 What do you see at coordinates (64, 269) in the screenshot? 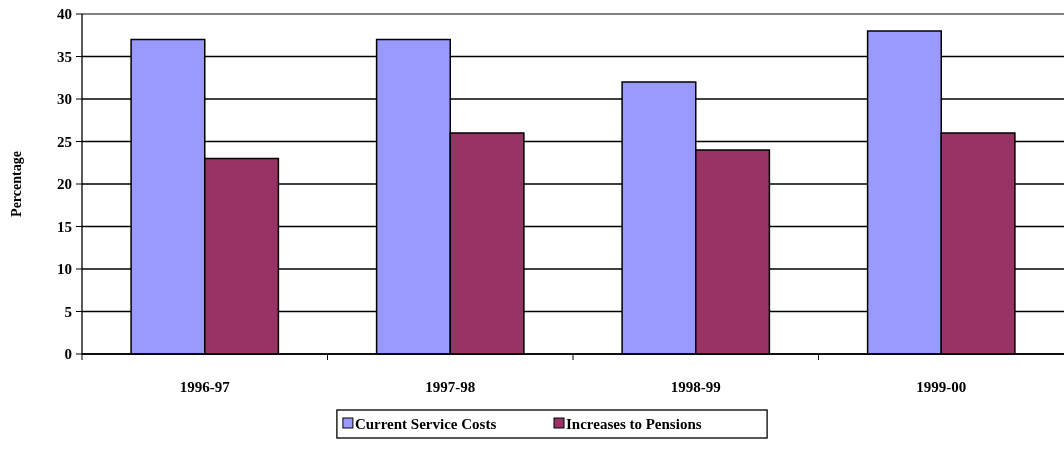
I see `y-tick-label: 10` at bounding box center [64, 269].